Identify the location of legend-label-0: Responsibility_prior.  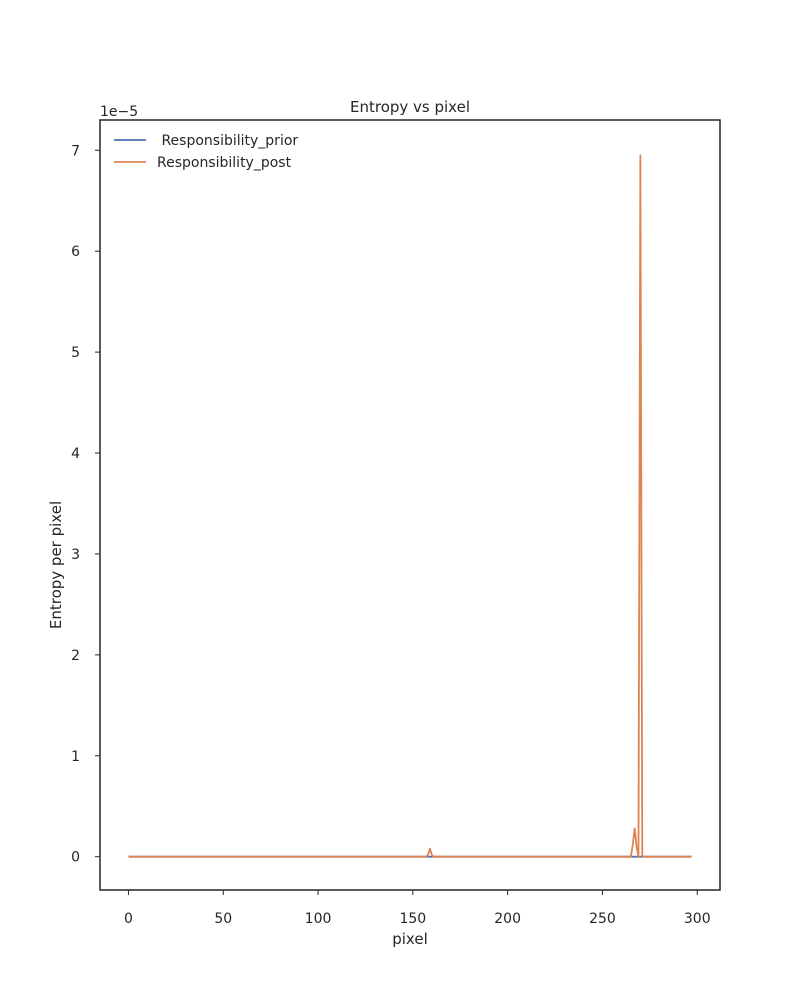
(227, 141).